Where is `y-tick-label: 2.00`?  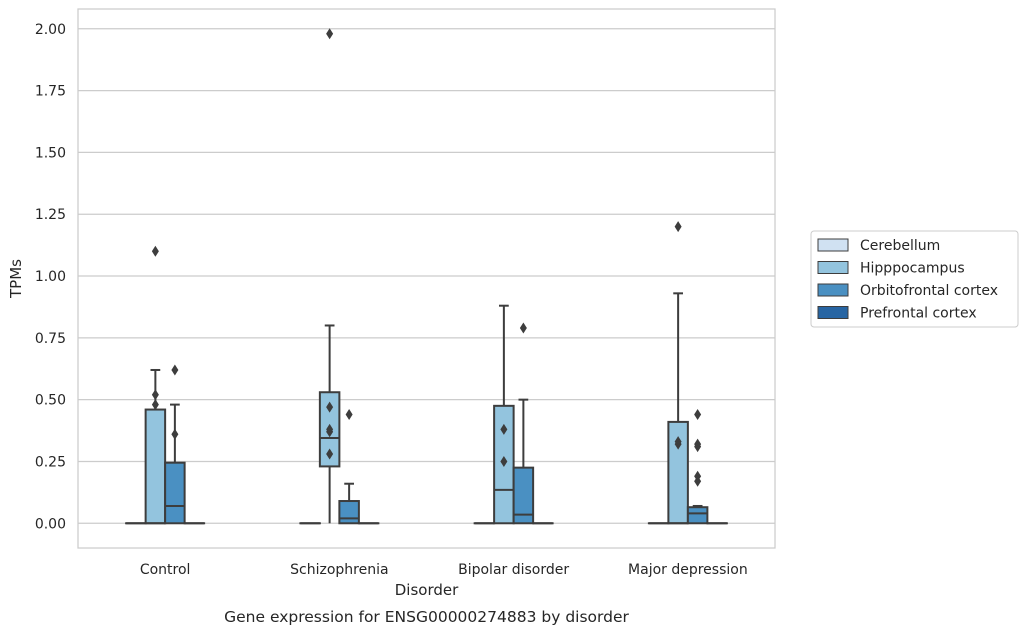
y-tick-label: 2.00 is located at coordinates (50, 30).